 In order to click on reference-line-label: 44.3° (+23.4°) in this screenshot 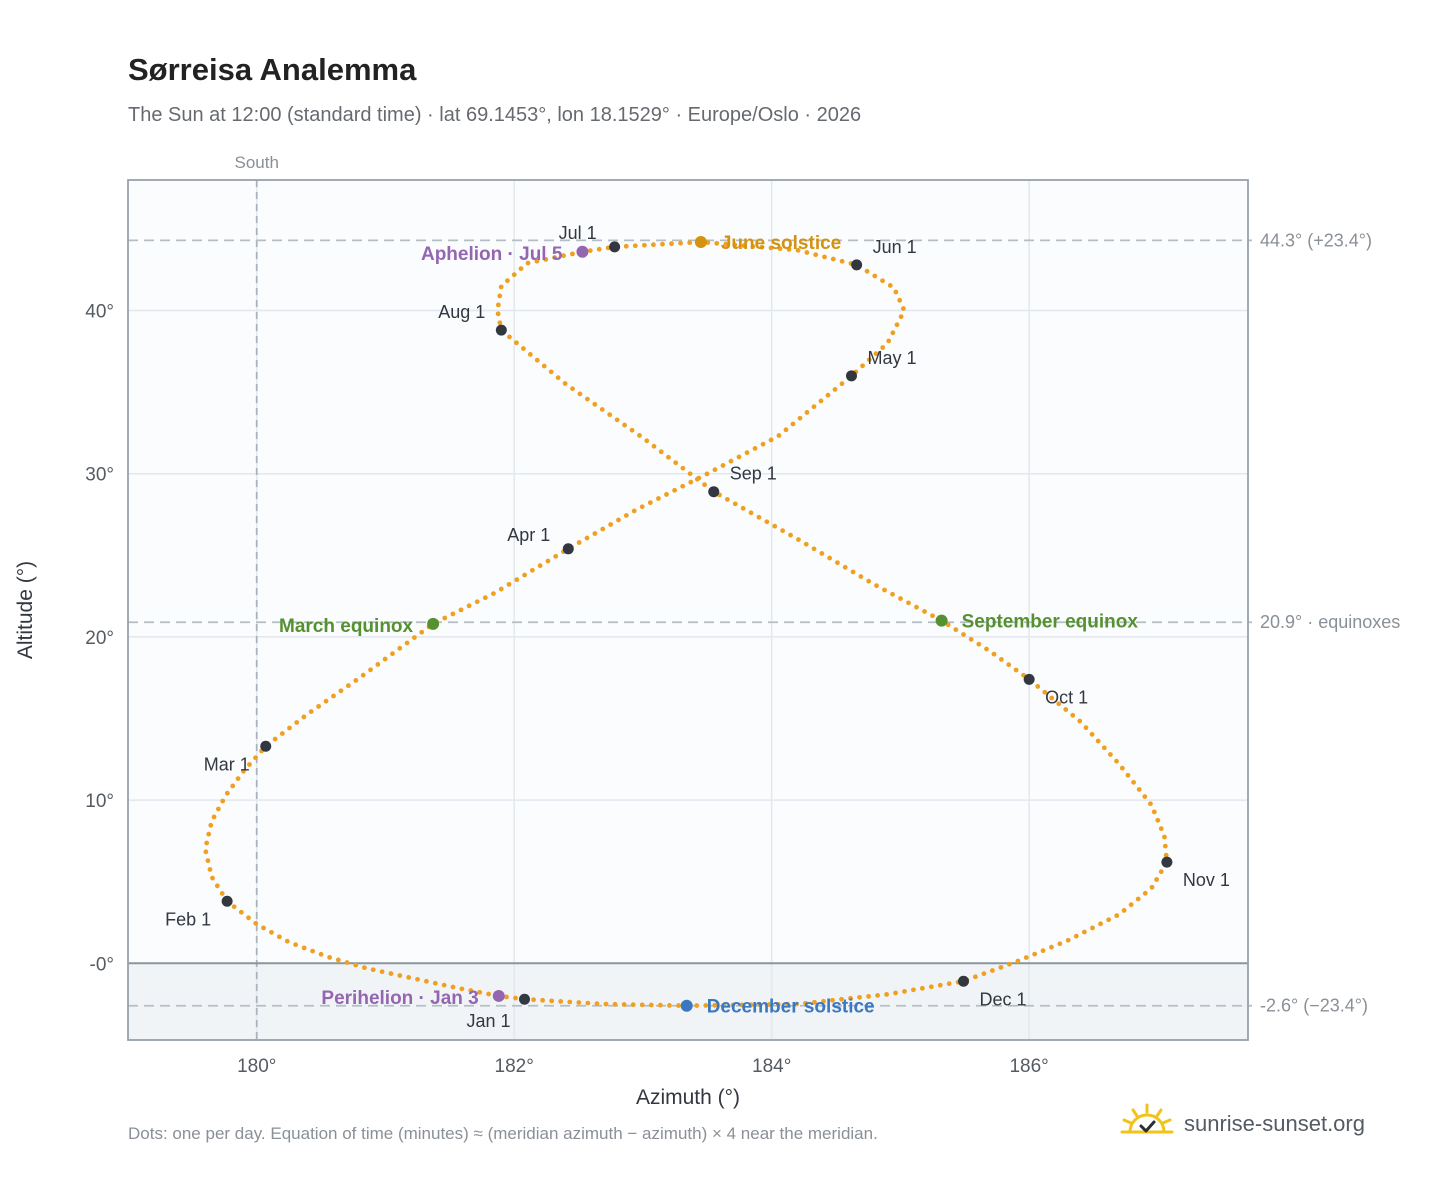, I will do `click(1316, 240)`.